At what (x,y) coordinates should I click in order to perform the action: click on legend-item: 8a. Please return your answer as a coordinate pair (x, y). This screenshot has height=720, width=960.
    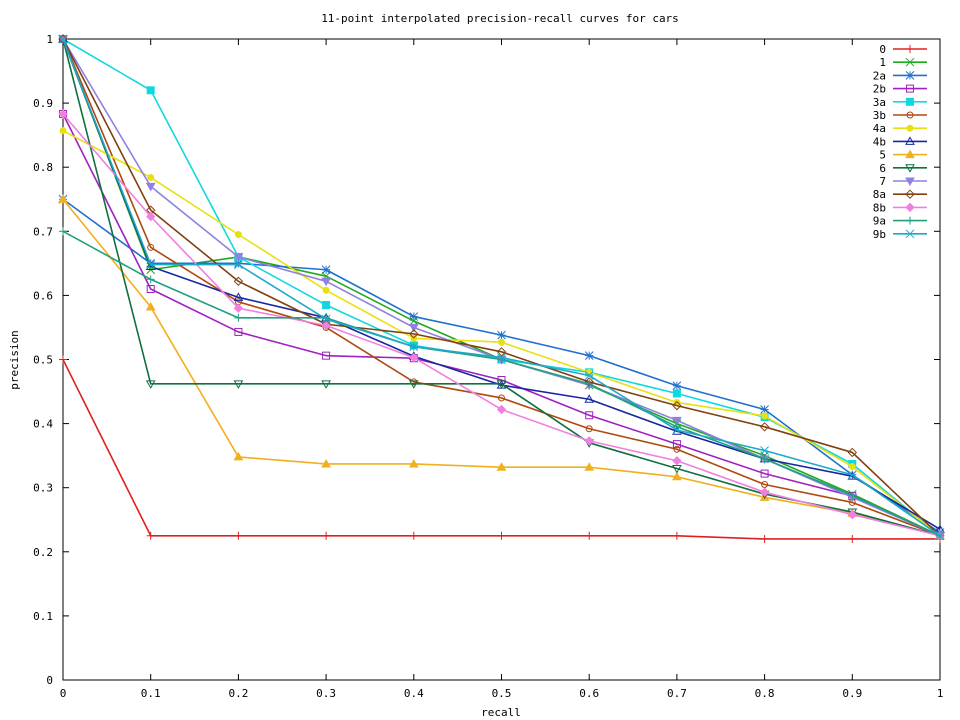
    Looking at the image, I should click on (900, 194).